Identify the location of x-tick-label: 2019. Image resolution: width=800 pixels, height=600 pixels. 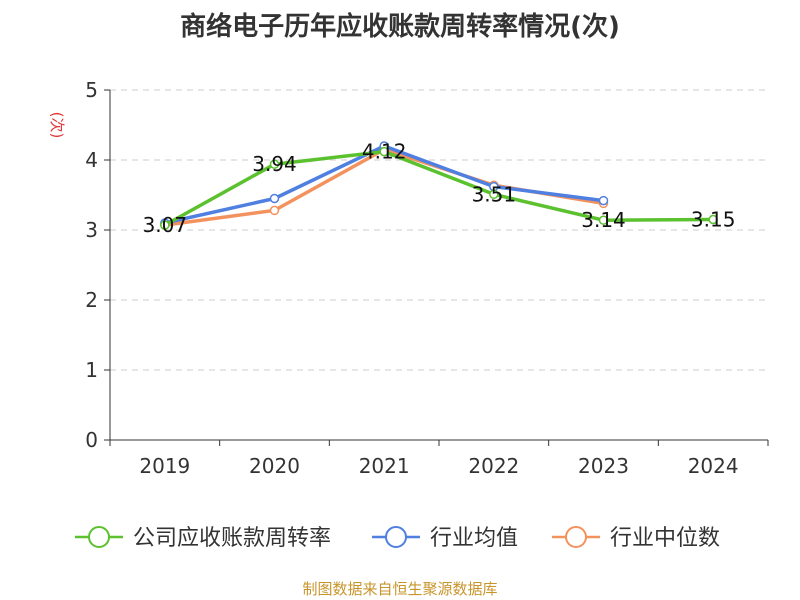
(164, 466).